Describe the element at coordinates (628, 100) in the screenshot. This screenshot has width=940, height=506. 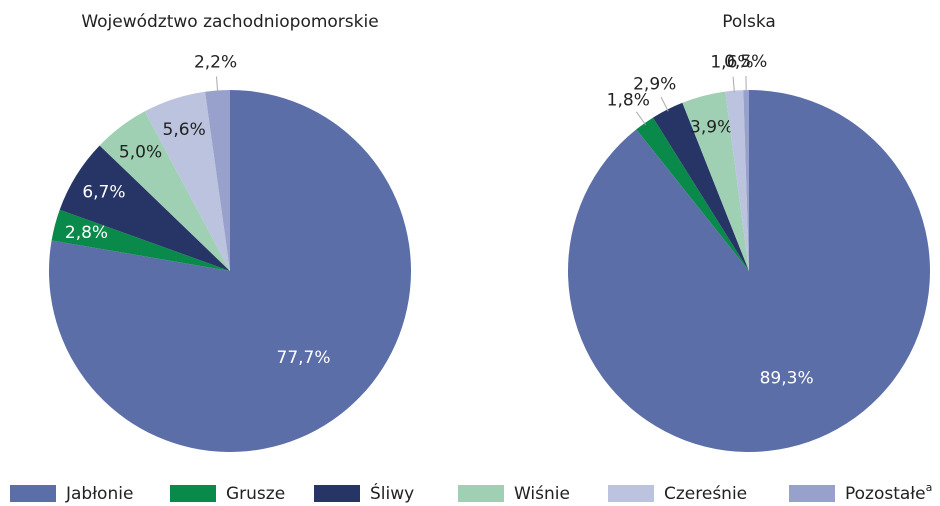
I see `data-label: 1,8%` at that location.